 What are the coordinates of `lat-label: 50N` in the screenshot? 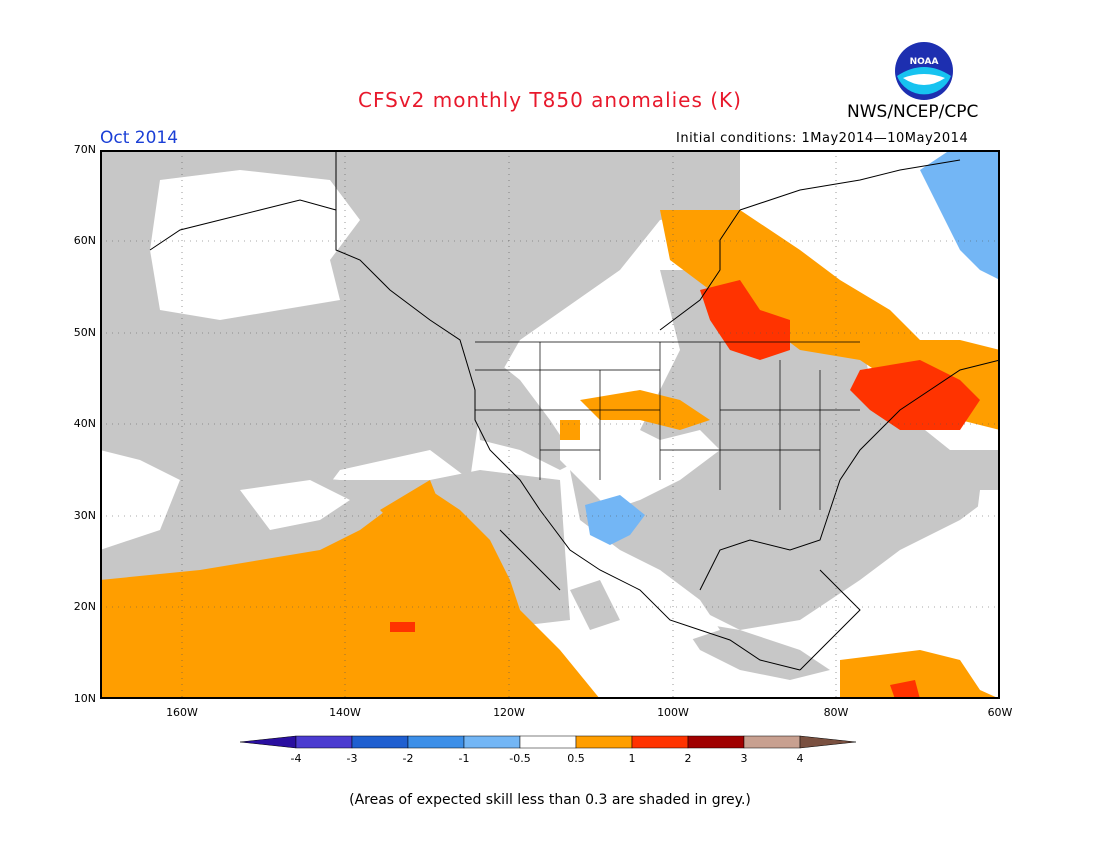 It's located at (84, 332).